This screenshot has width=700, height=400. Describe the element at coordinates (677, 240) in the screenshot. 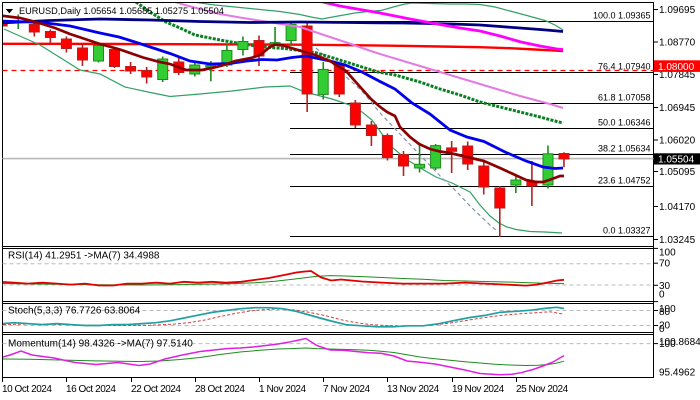

I see `svg-text: 1.03245` at that location.